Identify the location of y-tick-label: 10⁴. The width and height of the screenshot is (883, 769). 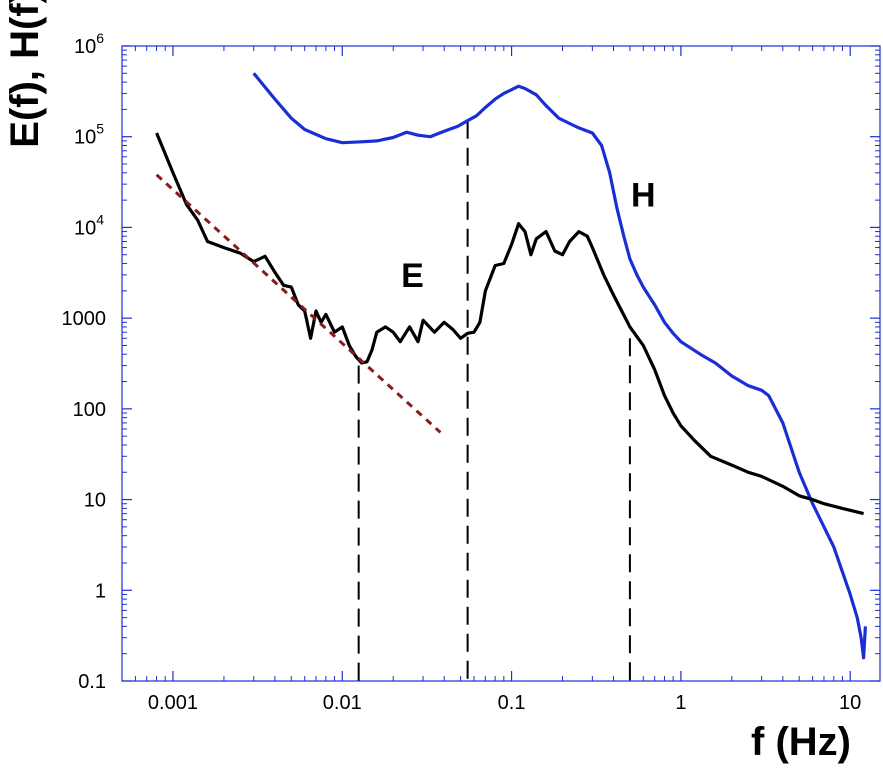
(89, 225).